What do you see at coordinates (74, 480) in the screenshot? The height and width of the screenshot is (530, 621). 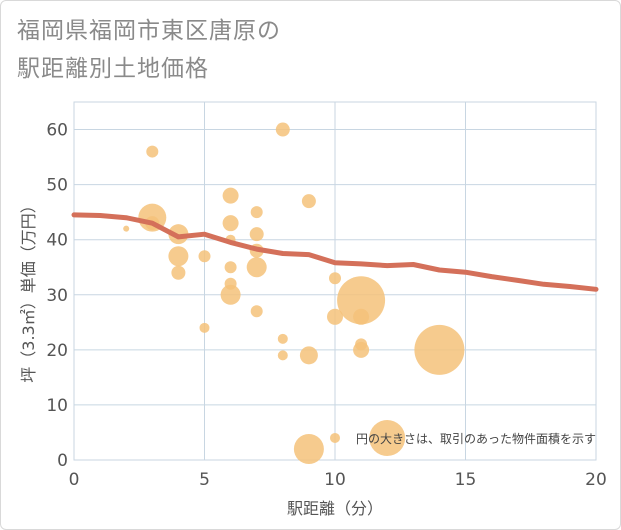 I see `x-tick-label: 0` at bounding box center [74, 480].